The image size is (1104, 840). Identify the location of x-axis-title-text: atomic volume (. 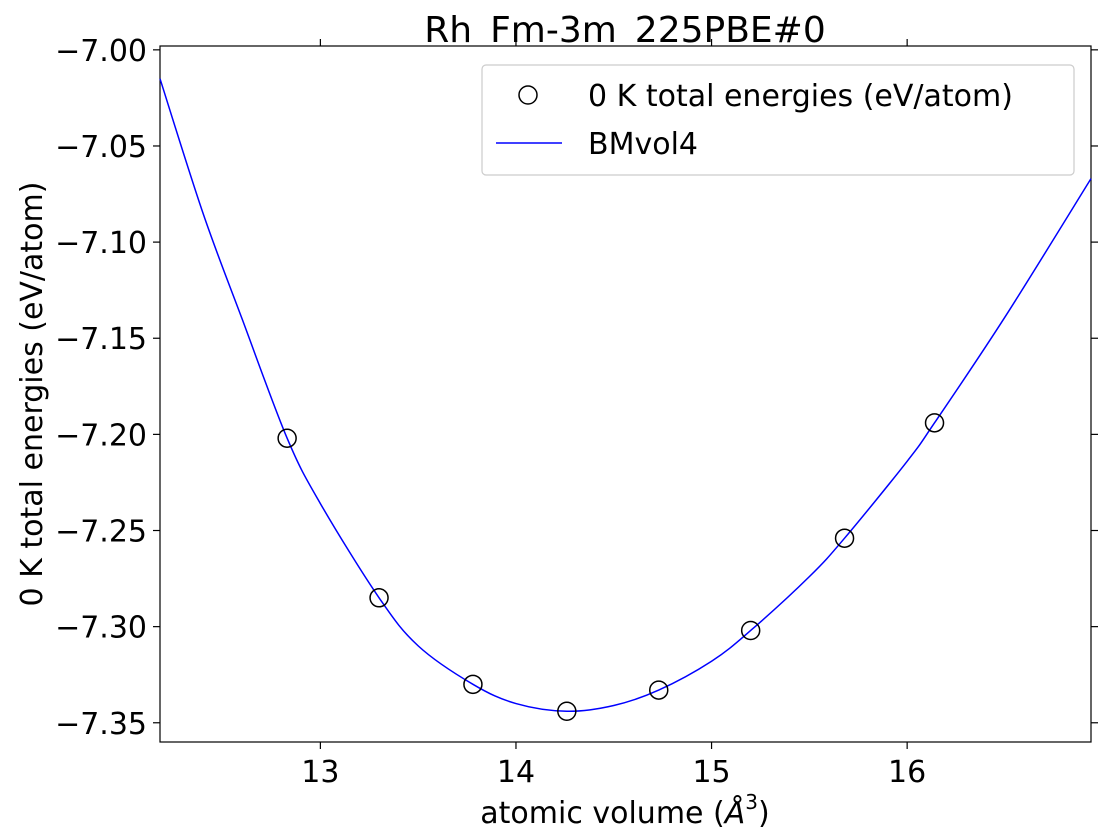
(602, 813).